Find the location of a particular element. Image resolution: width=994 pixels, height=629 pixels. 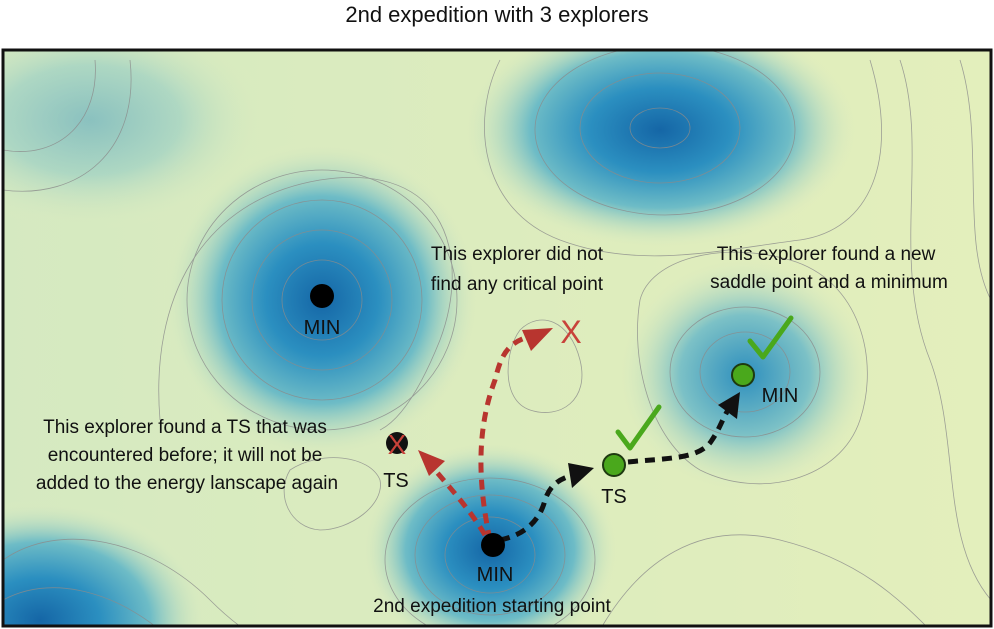

annotation-no-critical-line-1: This explorer did not is located at coordinates (517, 254).